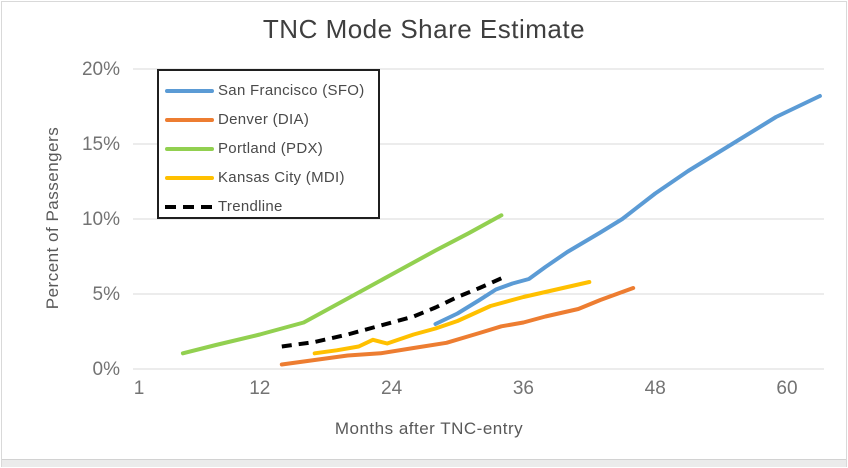  What do you see at coordinates (107, 369) in the screenshot?
I see `y-tick-label: 0%` at bounding box center [107, 369].